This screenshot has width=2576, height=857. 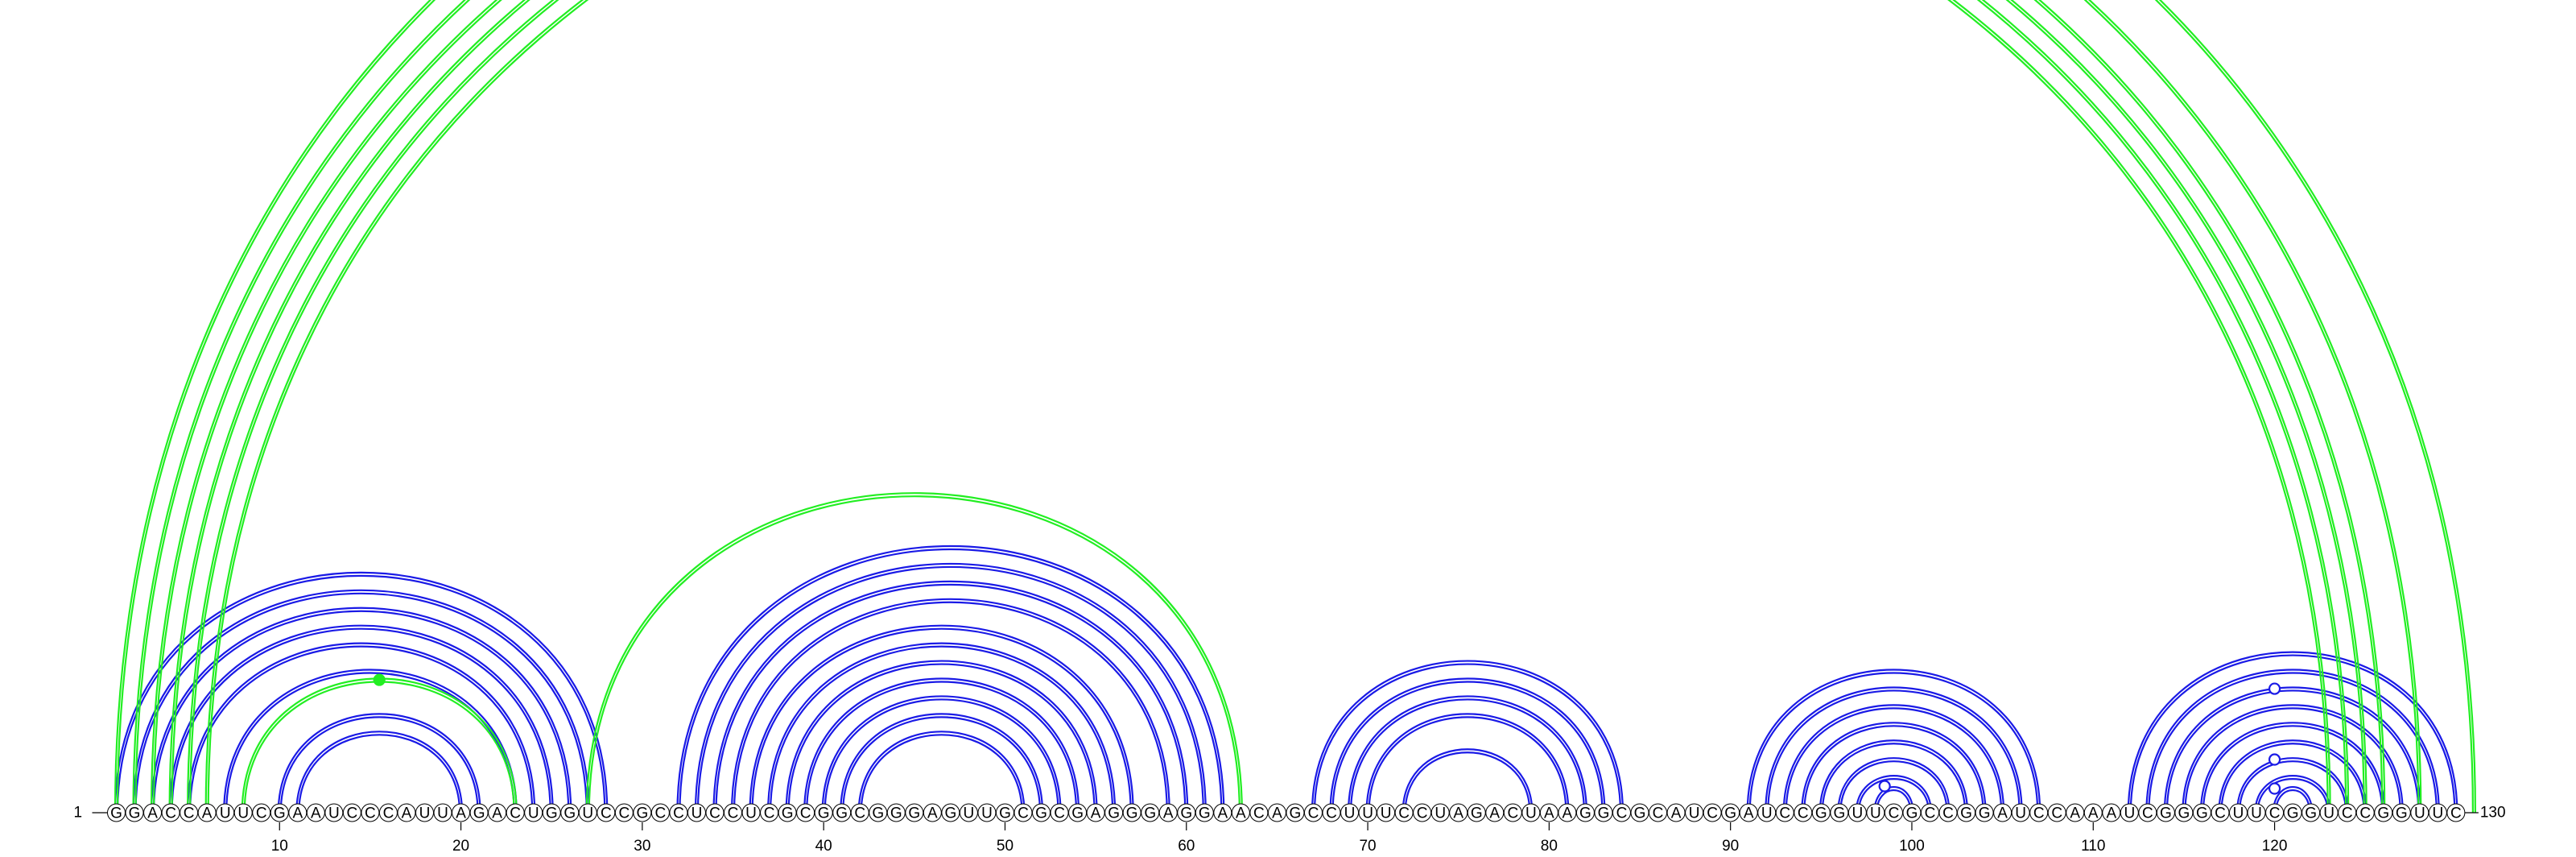 I want to click on nested-base-pair-arc-39-54-inner, so click(x=941, y=747).